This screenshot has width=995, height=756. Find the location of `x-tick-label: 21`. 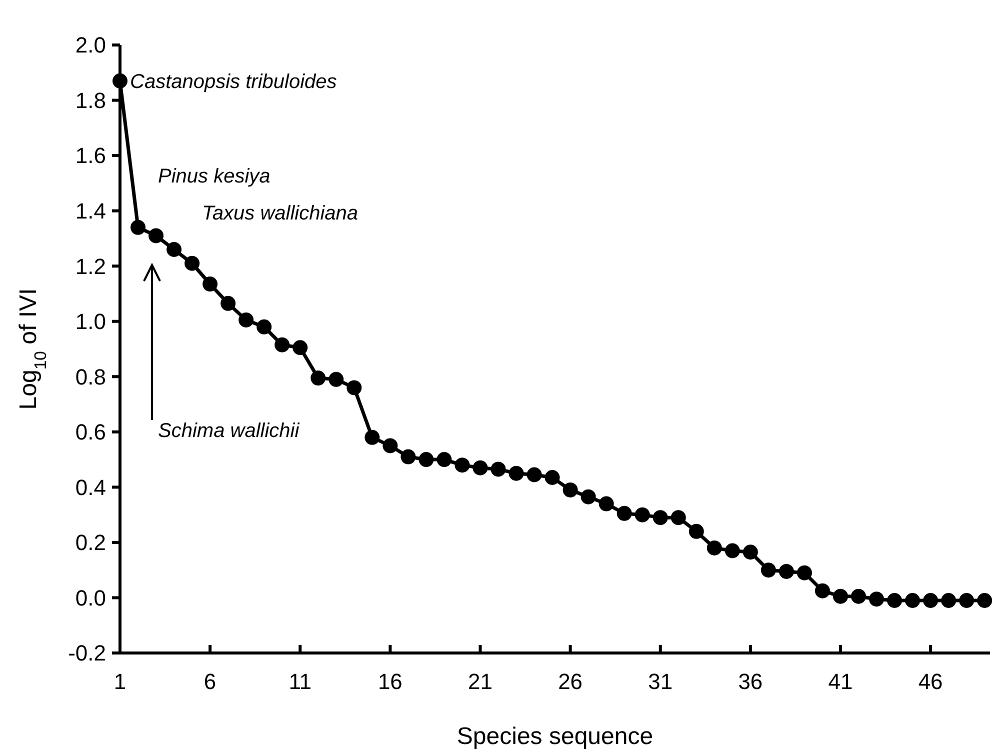

x-tick-label: 21 is located at coordinates (480, 681).